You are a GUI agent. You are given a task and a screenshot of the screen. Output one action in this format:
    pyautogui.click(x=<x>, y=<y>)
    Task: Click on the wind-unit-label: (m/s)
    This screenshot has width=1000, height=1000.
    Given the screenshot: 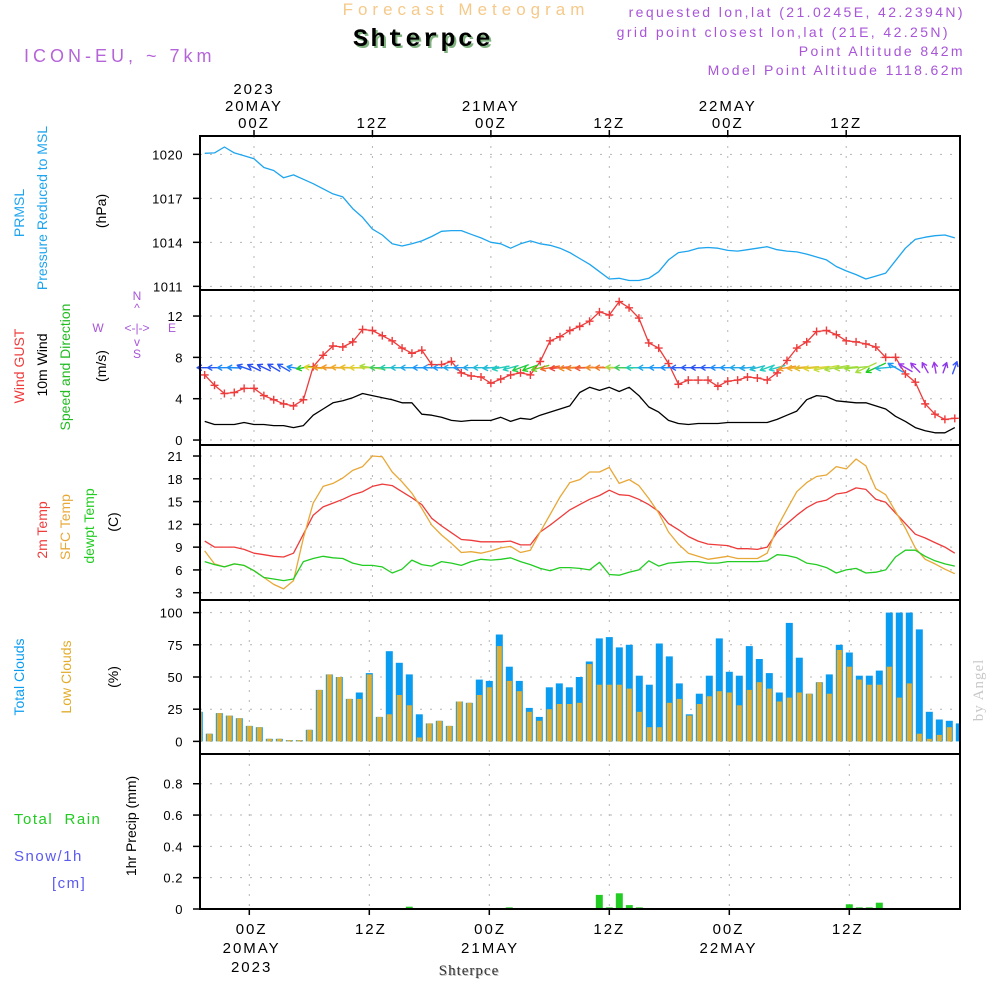 What is the action you would take?
    pyautogui.click(x=101, y=366)
    